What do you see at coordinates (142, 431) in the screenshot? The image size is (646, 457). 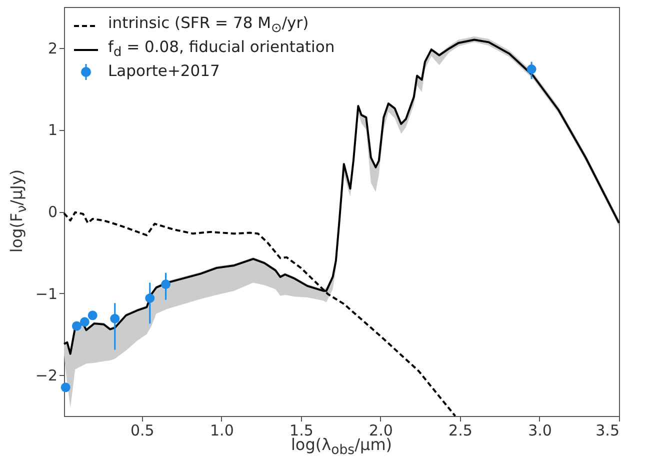 I see `x-tick-label: 0.5` at bounding box center [142, 431].